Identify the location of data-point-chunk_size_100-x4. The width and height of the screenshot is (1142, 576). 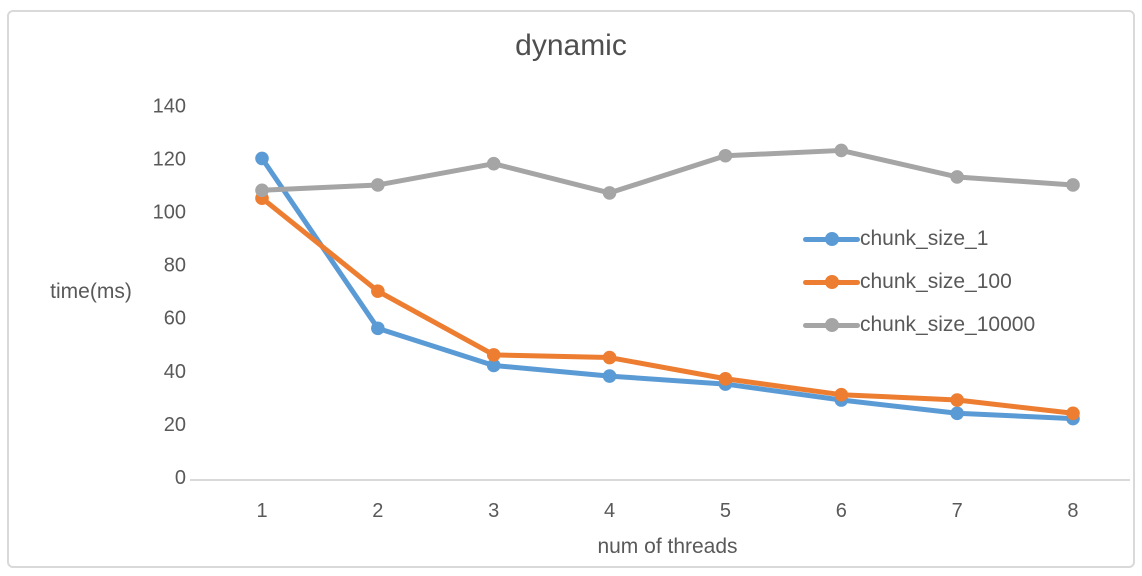
(609, 357).